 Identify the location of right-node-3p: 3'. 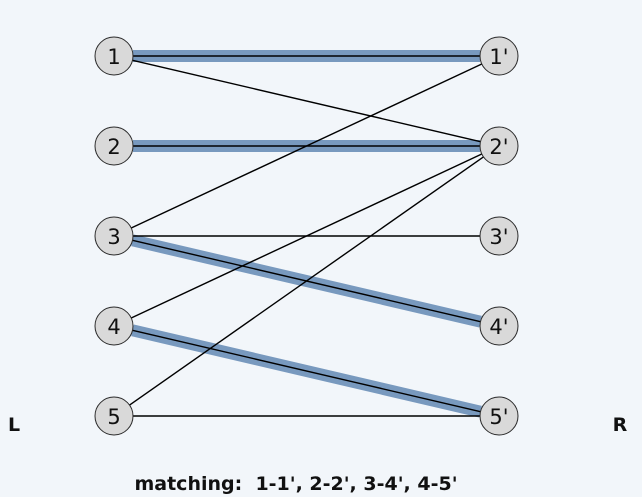
(499, 236).